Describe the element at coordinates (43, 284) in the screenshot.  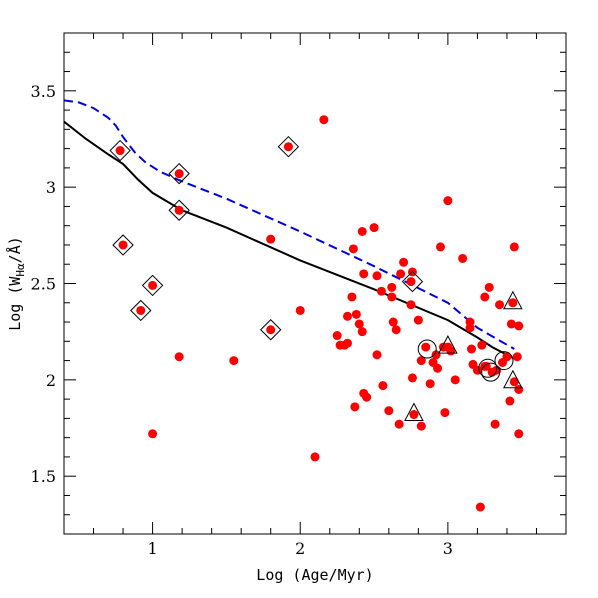
I see `y-tick-label: 2.5` at that location.